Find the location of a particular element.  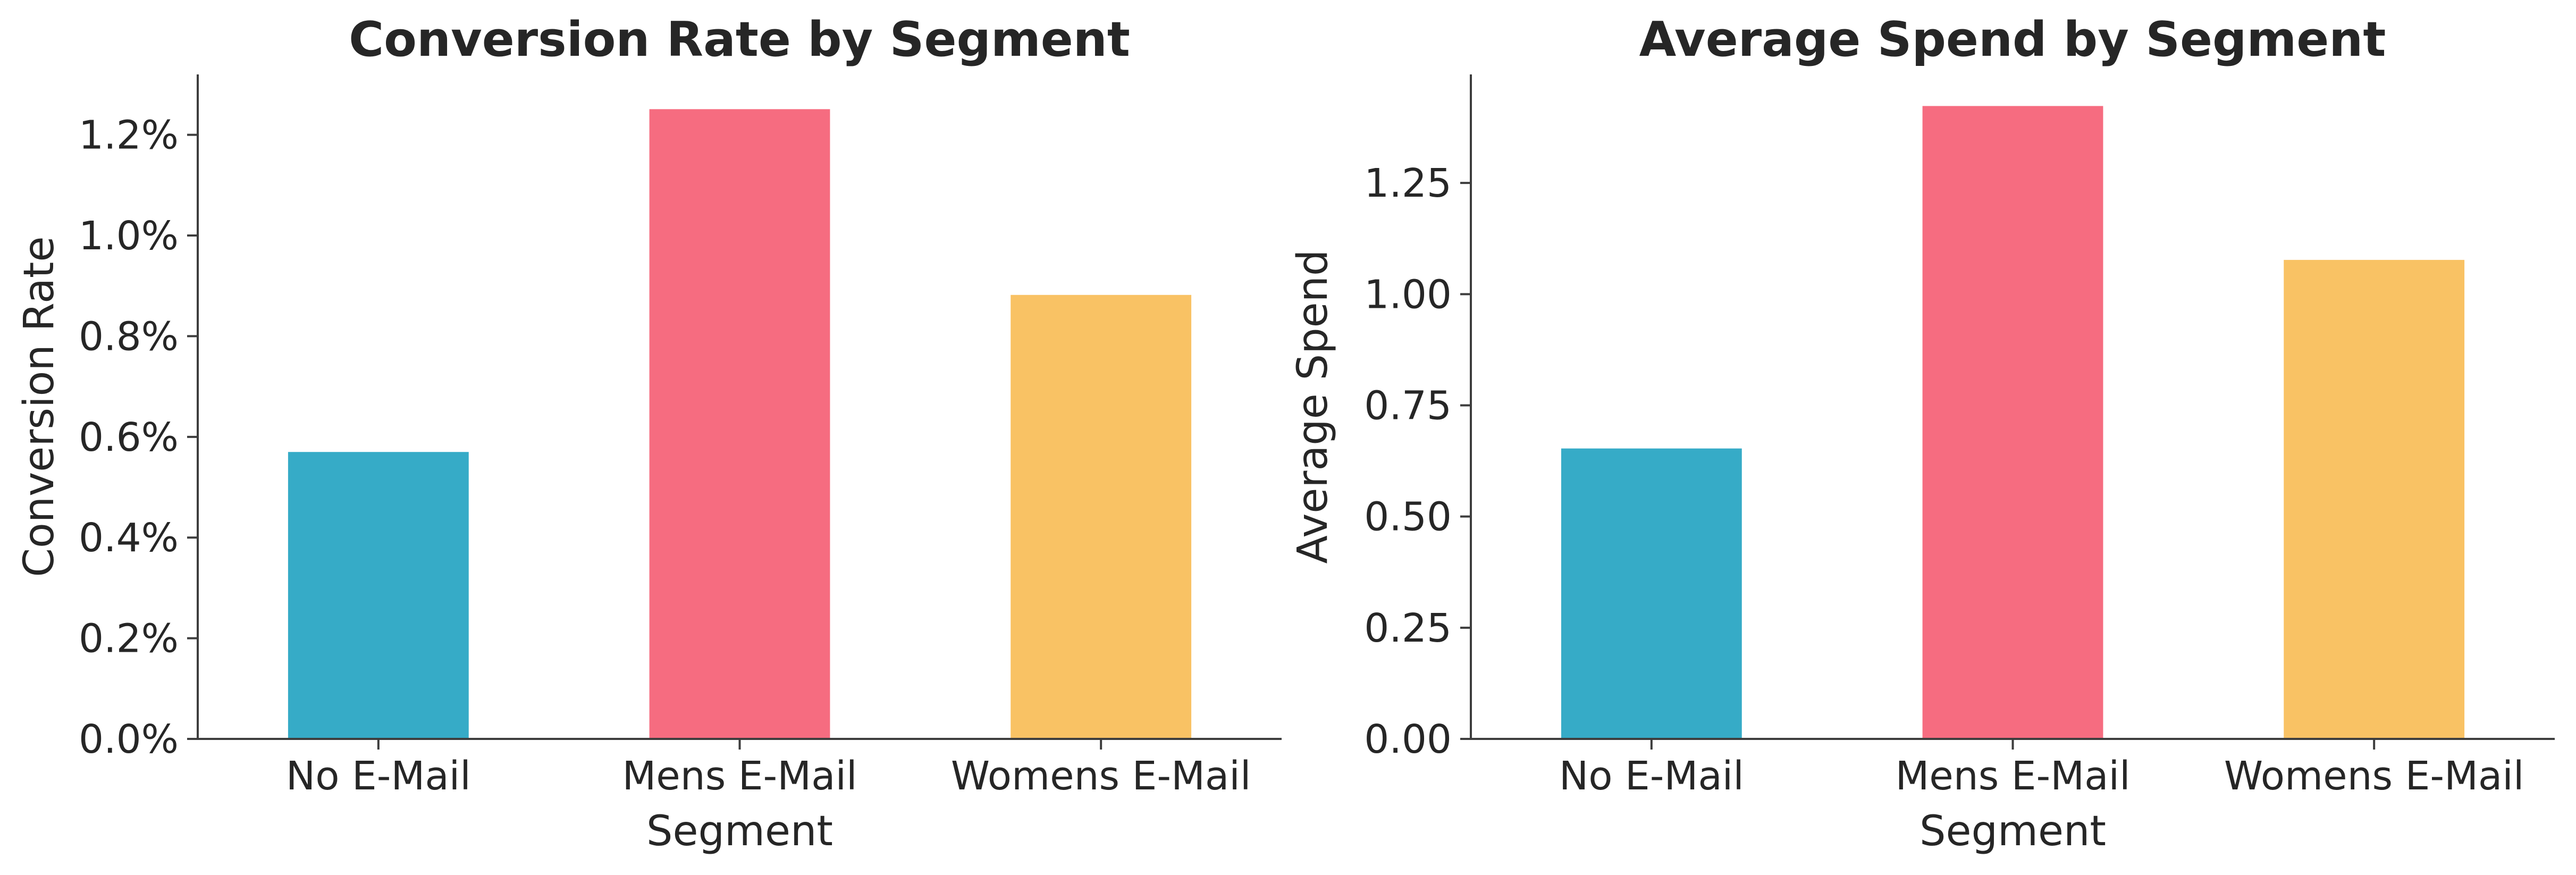

y-tick-label: 0.6% is located at coordinates (129, 437).